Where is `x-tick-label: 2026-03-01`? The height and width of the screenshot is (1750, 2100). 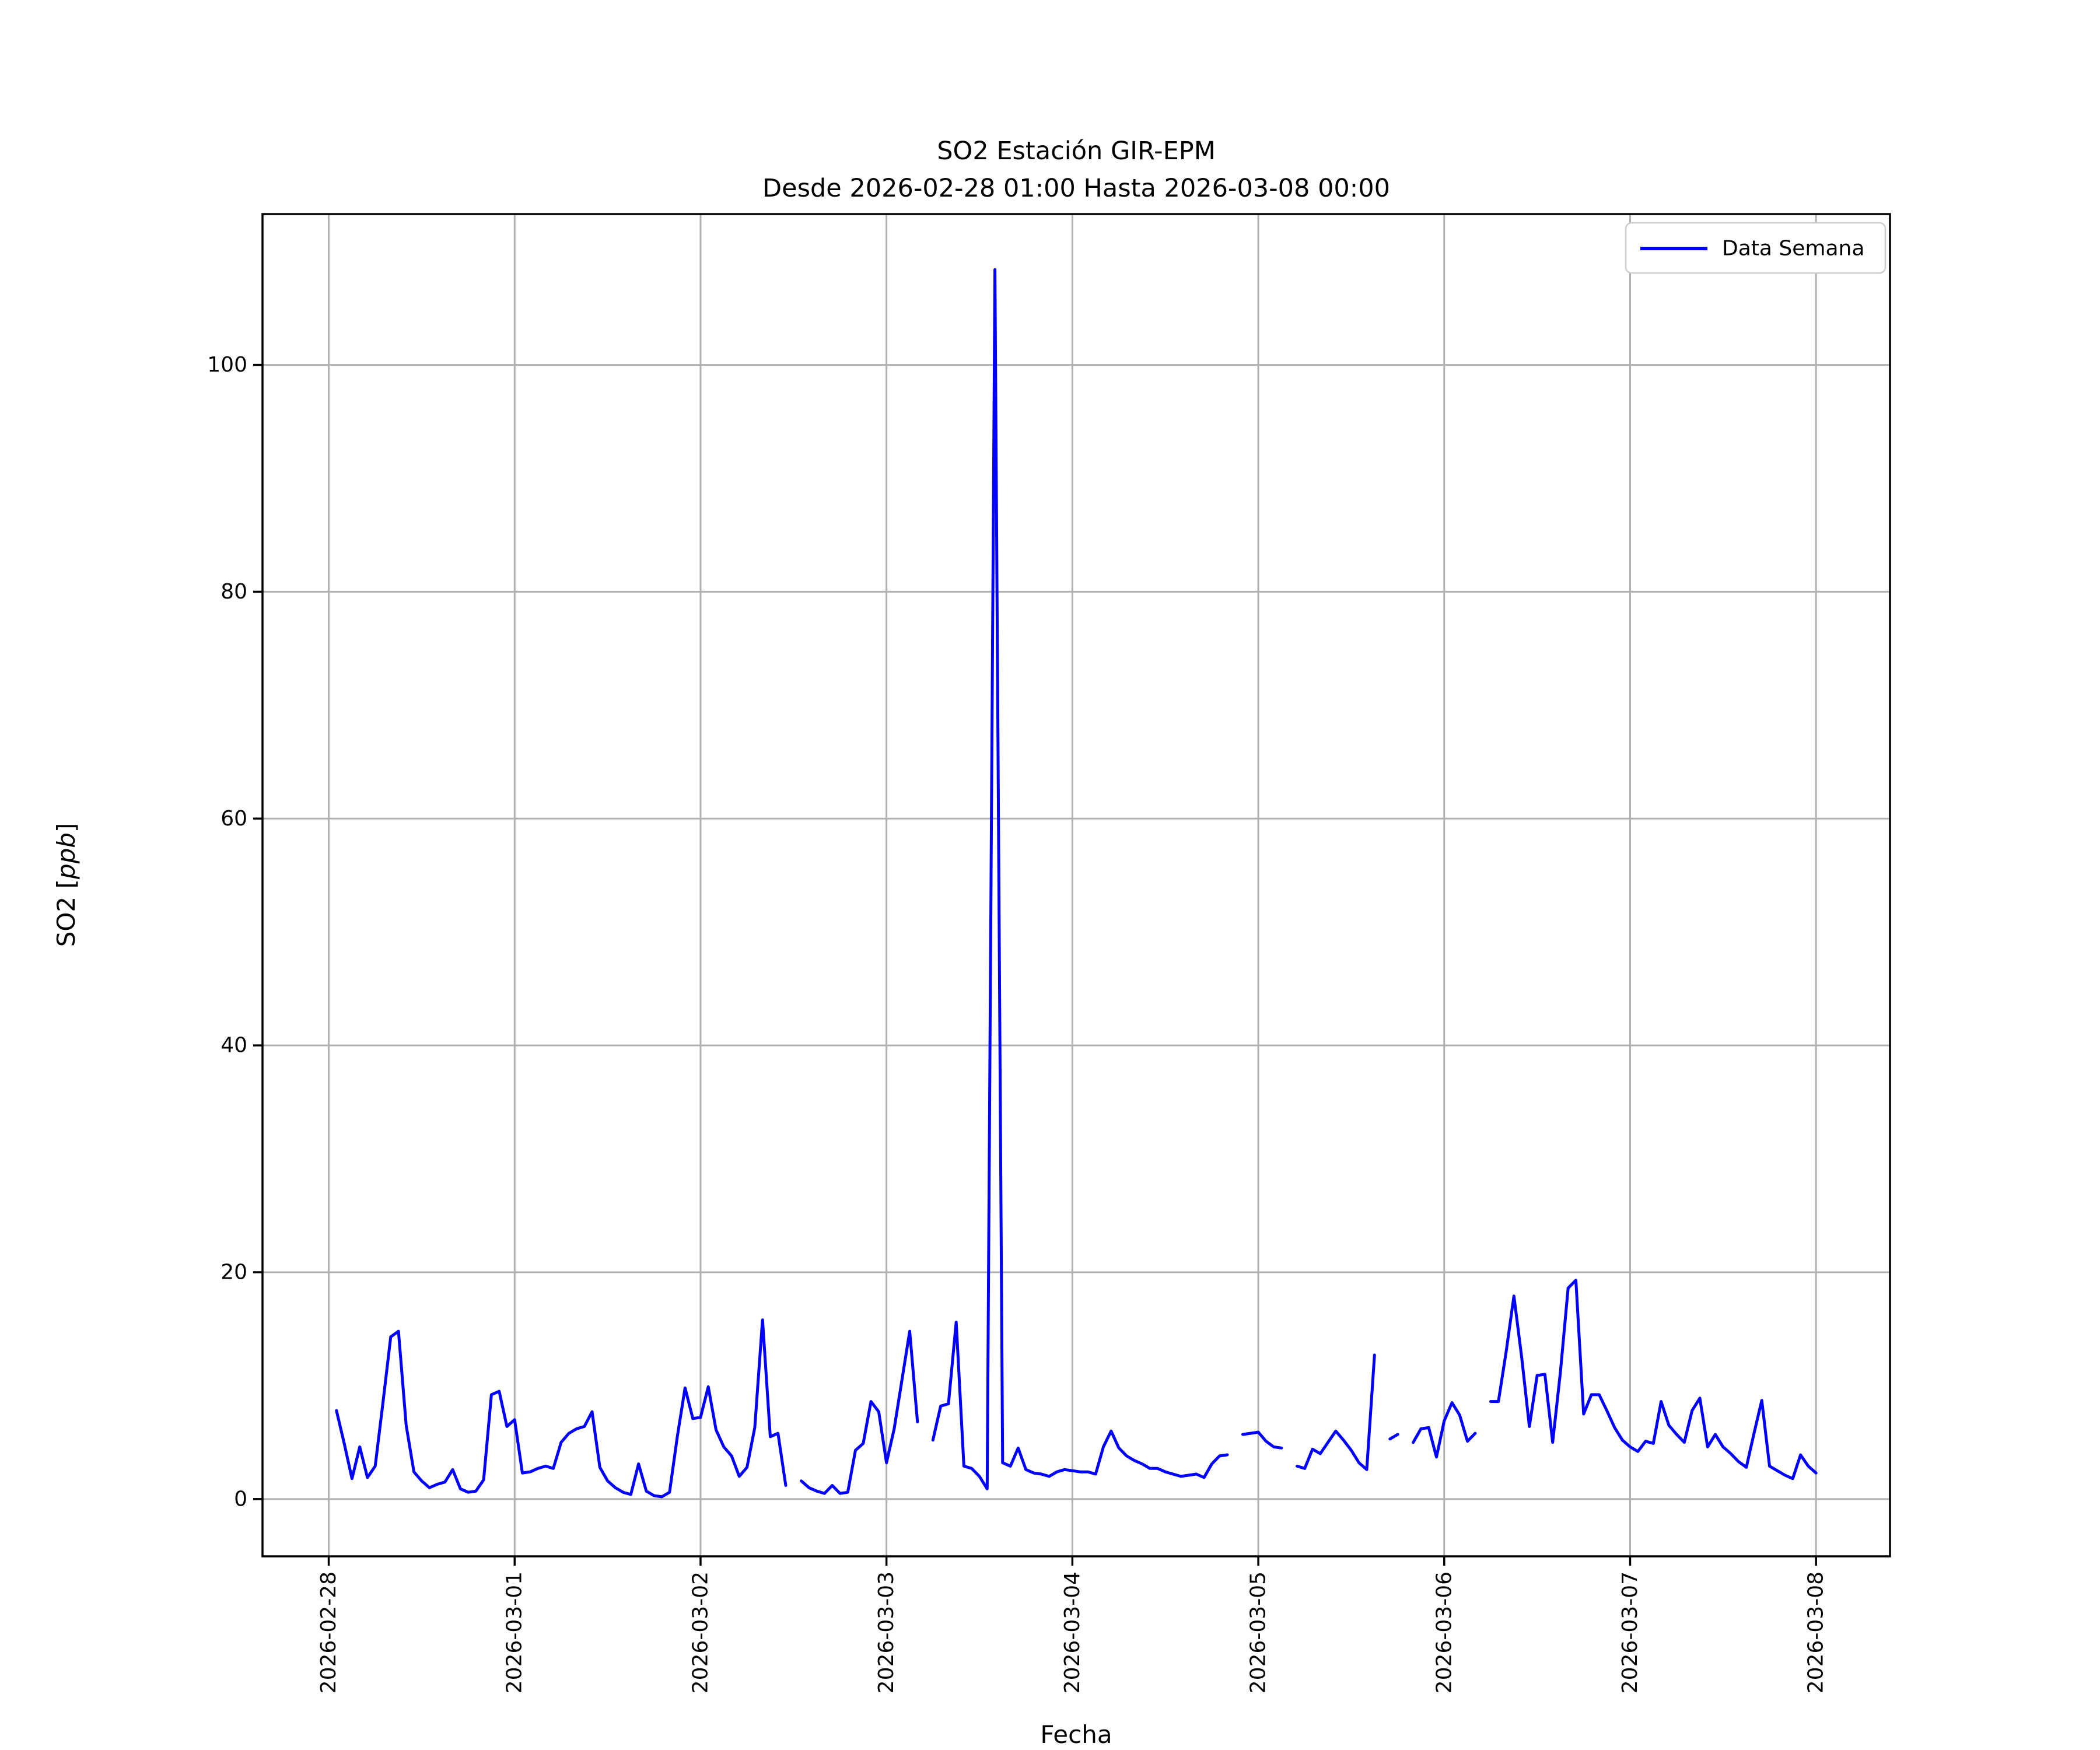
x-tick-label: 2026-03-01 is located at coordinates (515, 1632).